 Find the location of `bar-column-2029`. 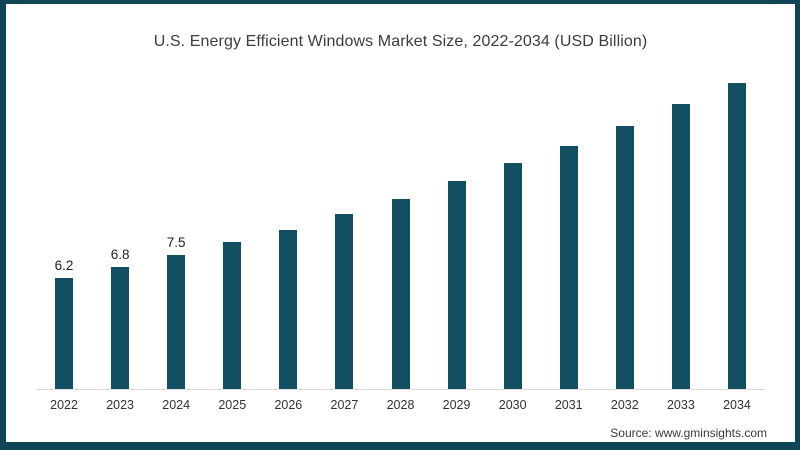

bar-column-2029 is located at coordinates (457, 282).